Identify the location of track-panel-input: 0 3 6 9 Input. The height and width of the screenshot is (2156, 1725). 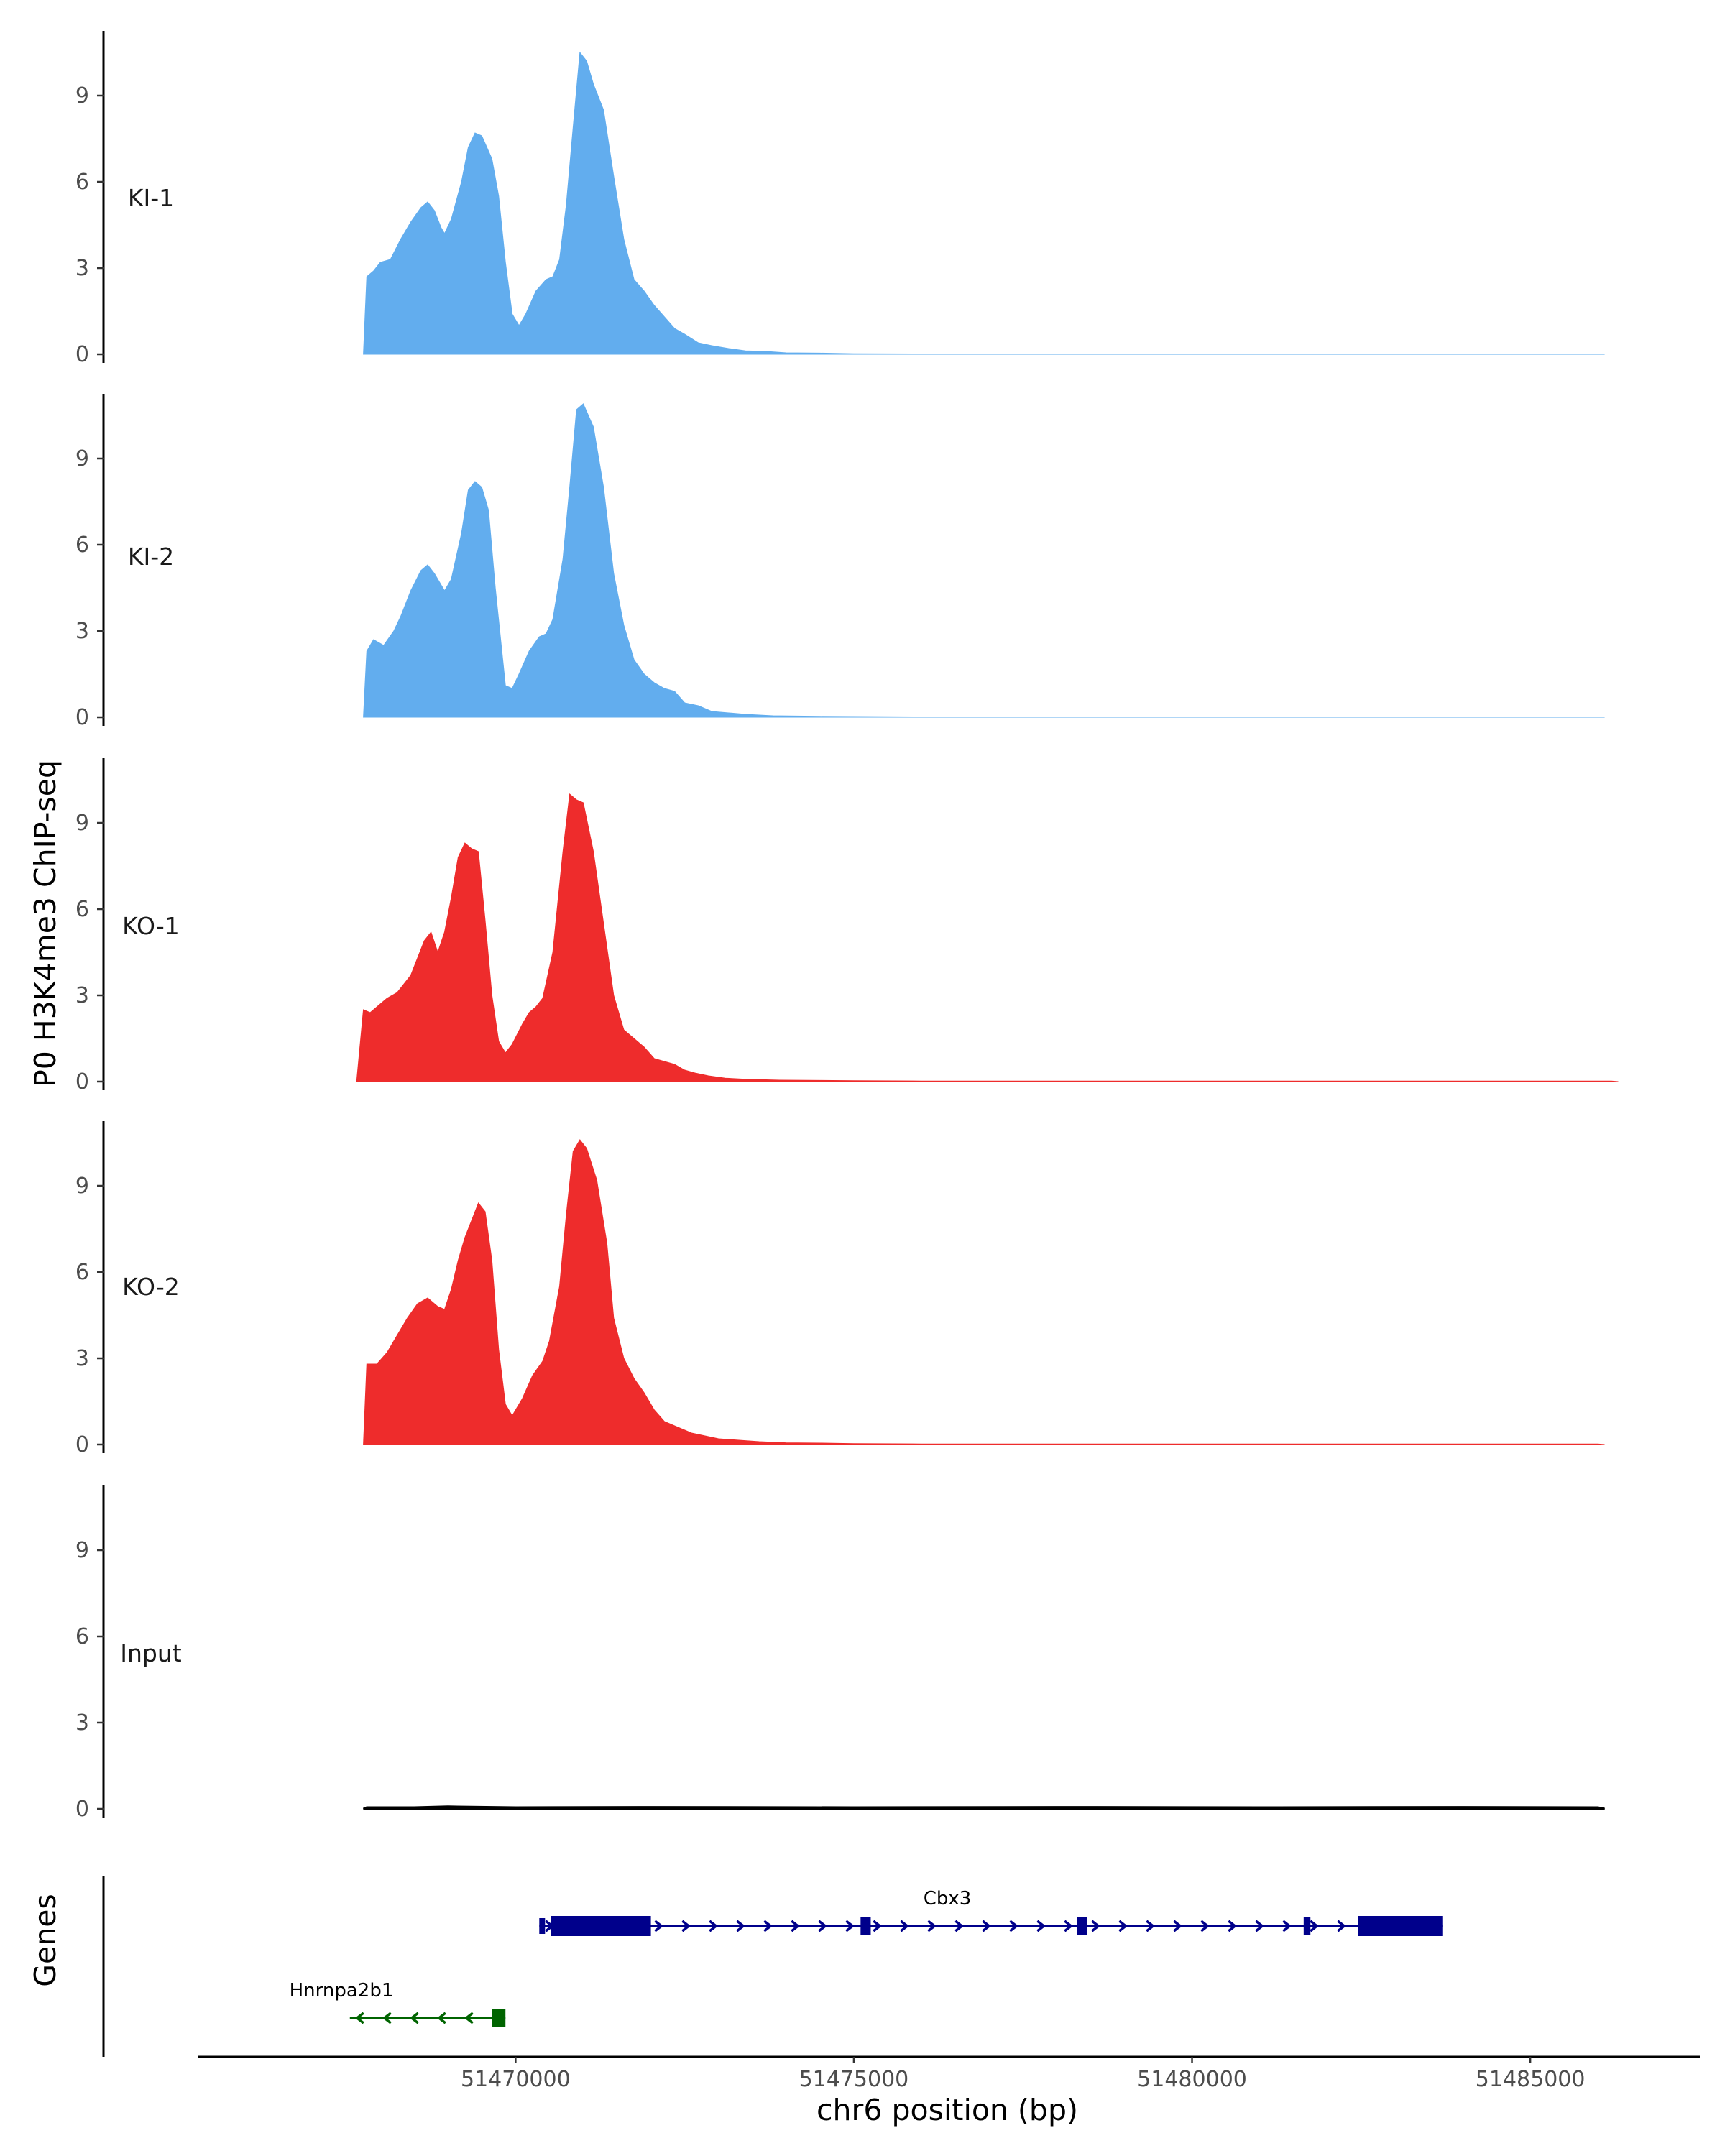
(840, 1653).